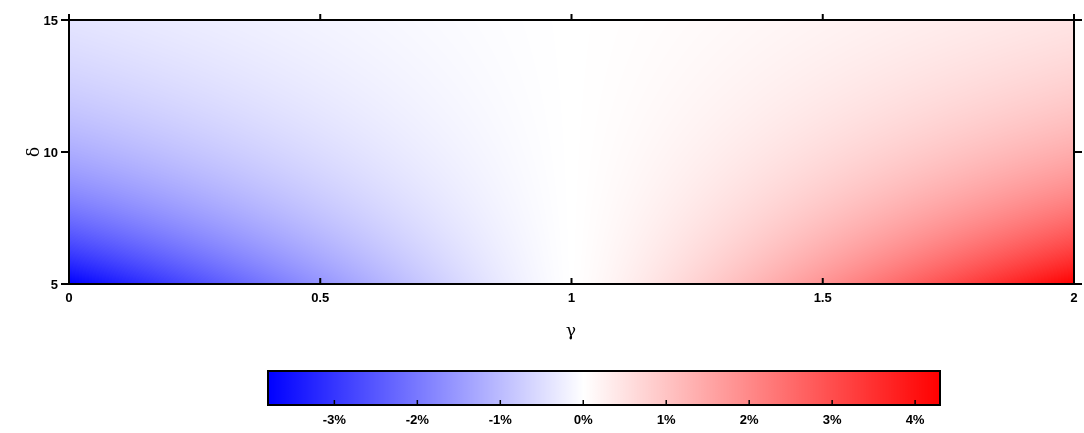  Describe the element at coordinates (501, 419) in the screenshot. I see `colorbar-tick-label-2: -1%` at that location.